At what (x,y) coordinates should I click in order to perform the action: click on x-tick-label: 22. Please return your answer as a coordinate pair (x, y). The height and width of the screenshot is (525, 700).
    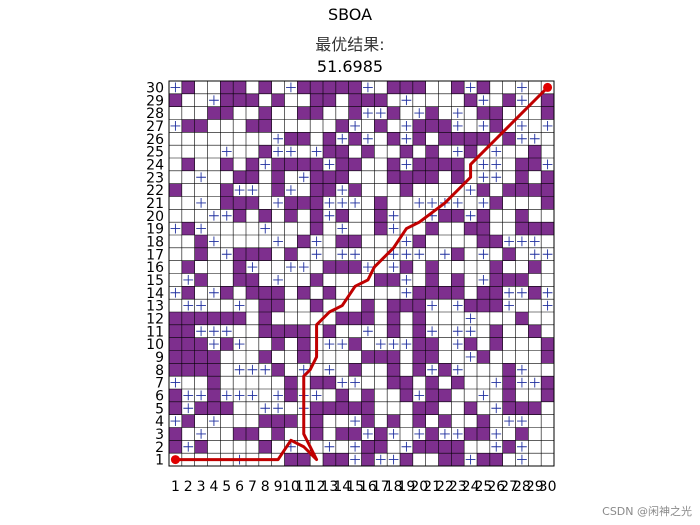
    Looking at the image, I should click on (445, 487).